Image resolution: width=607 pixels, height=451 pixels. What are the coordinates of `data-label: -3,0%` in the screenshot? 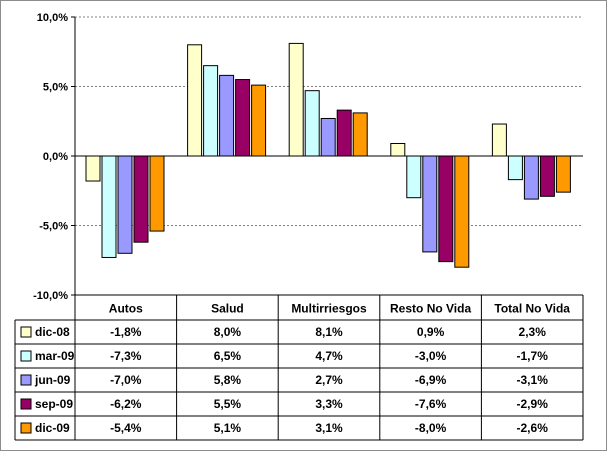 It's located at (431, 356).